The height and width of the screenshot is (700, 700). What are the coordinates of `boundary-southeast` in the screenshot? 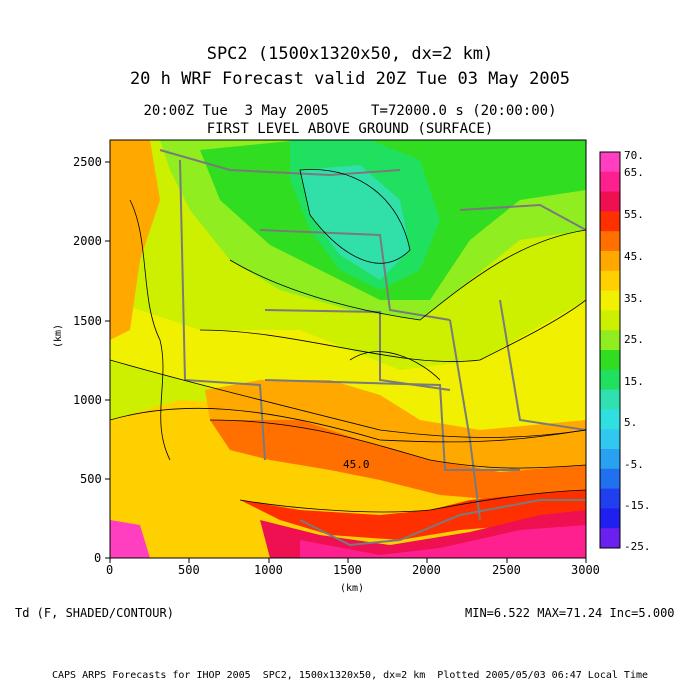 It's located at (542, 365).